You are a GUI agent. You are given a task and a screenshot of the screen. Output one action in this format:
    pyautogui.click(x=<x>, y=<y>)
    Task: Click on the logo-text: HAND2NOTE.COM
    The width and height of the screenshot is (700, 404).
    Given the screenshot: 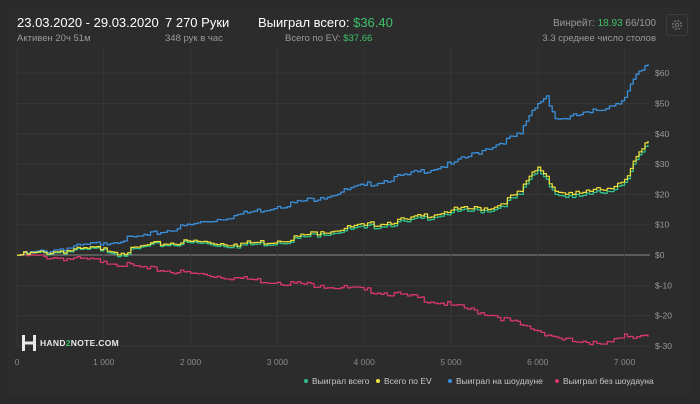 What is the action you would take?
    pyautogui.click(x=79, y=343)
    